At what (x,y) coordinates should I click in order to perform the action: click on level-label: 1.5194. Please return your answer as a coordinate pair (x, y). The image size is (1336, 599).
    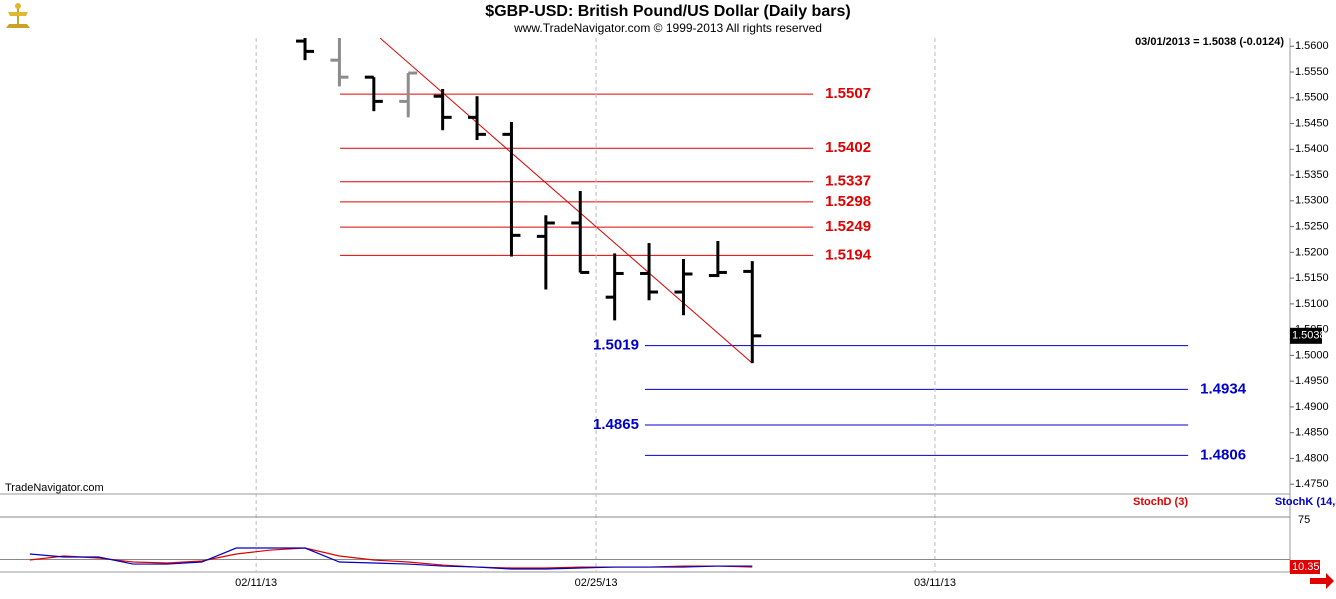
    Looking at the image, I should click on (848, 254).